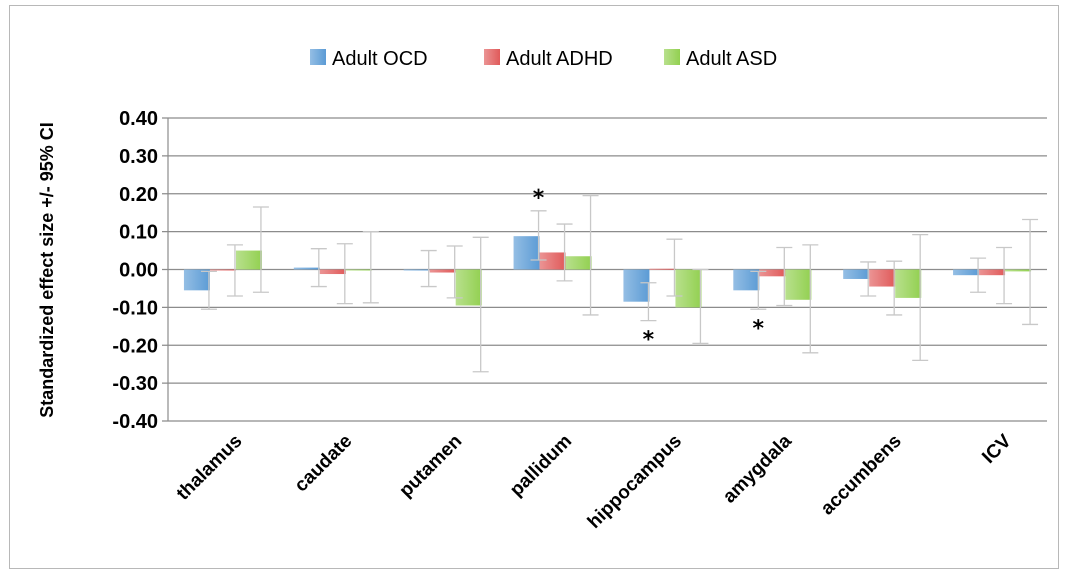 The height and width of the screenshot is (578, 1071). I want to click on y-tick-label: 0.20, so click(138, 195).